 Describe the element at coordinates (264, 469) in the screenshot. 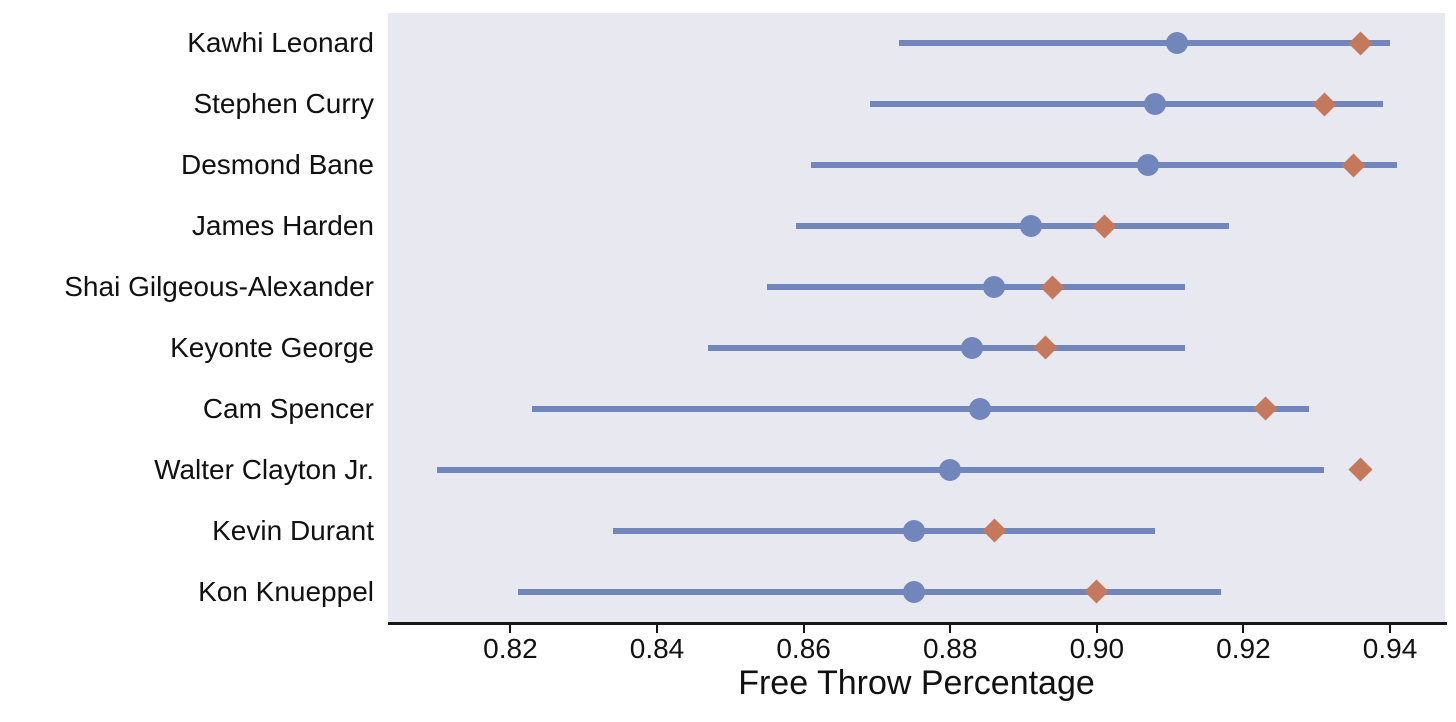

I see `player-label: Walter Clayton Jr.` at that location.